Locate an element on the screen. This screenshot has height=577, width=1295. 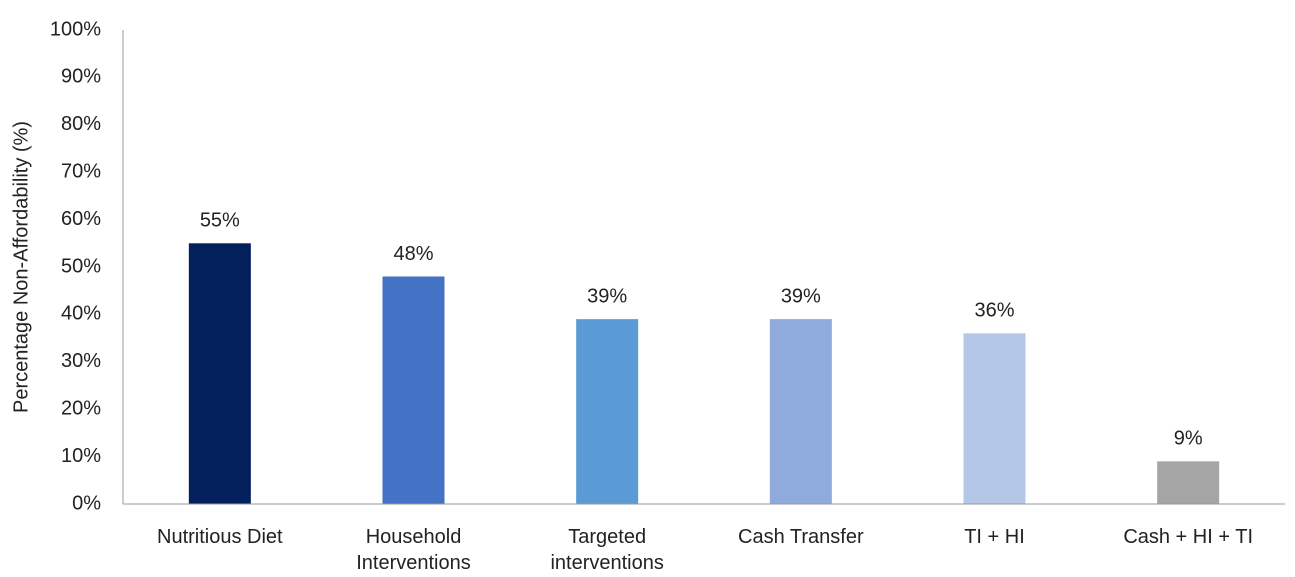
y-tick-label: 40% is located at coordinates (81, 314).